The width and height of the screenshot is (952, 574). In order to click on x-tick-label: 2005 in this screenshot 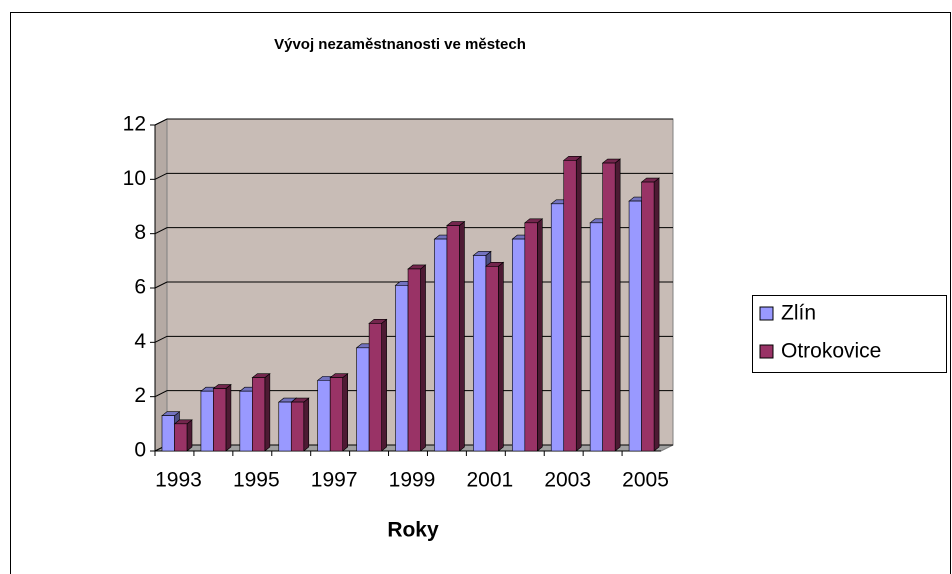, I will do `click(645, 480)`.